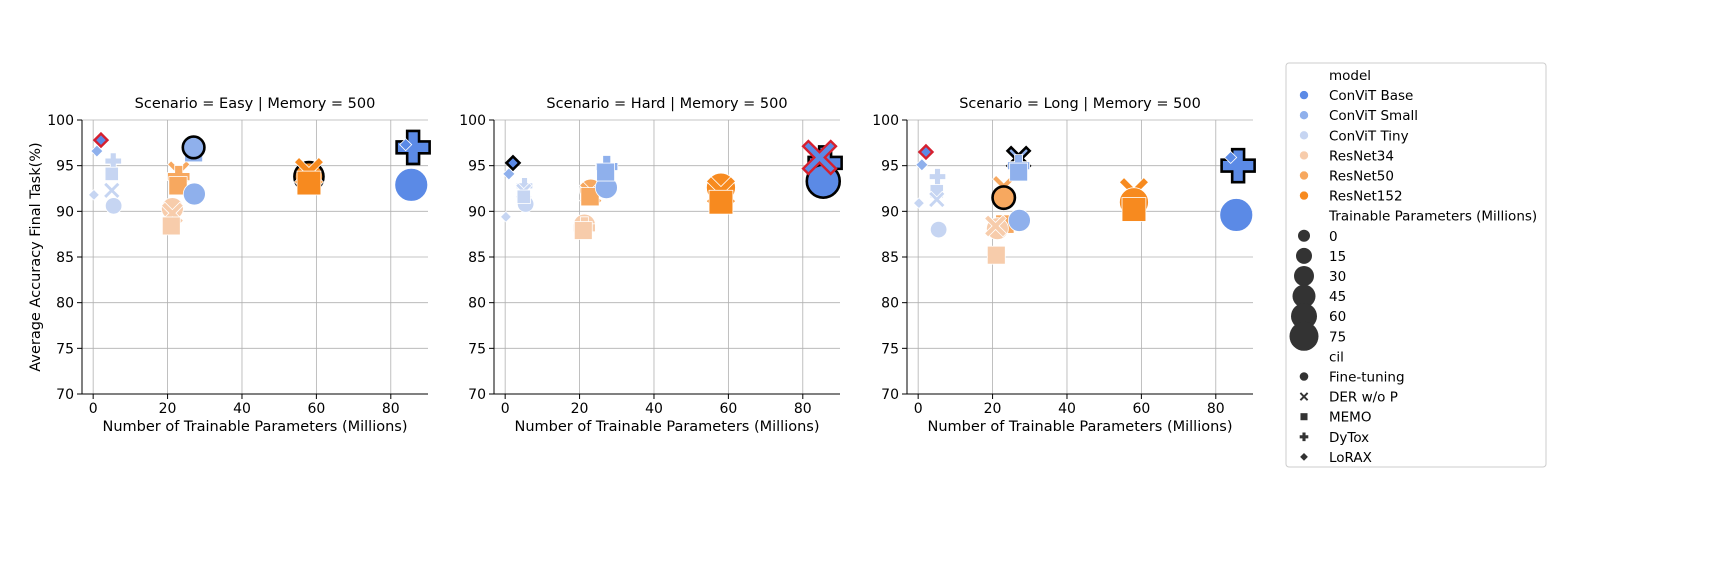 The width and height of the screenshot is (1735, 576). I want to click on legend-label-model: ResNet50, so click(1361, 177).